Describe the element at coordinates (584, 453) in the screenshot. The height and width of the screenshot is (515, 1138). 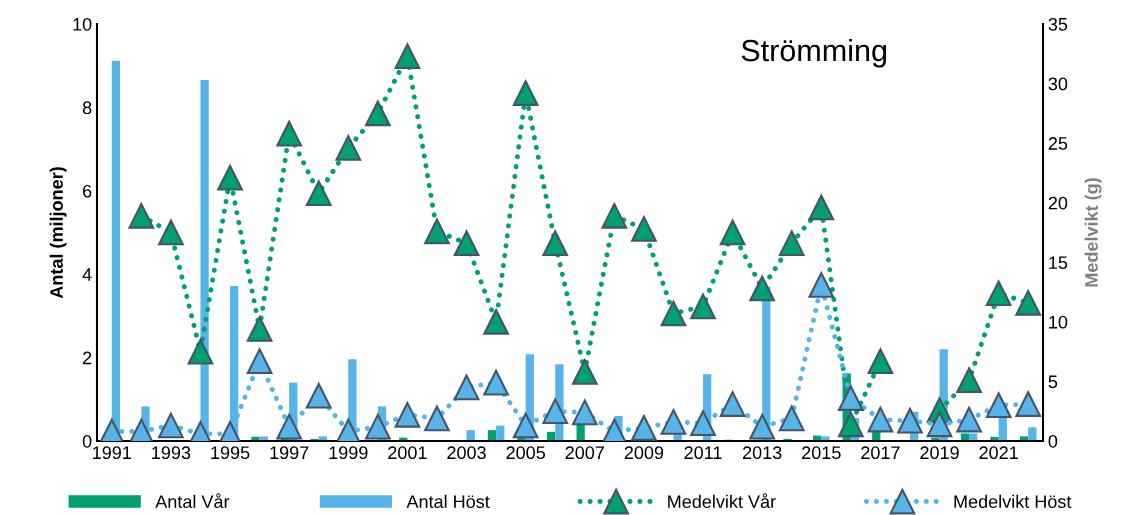
I see `x-tick-label: 2007` at that location.